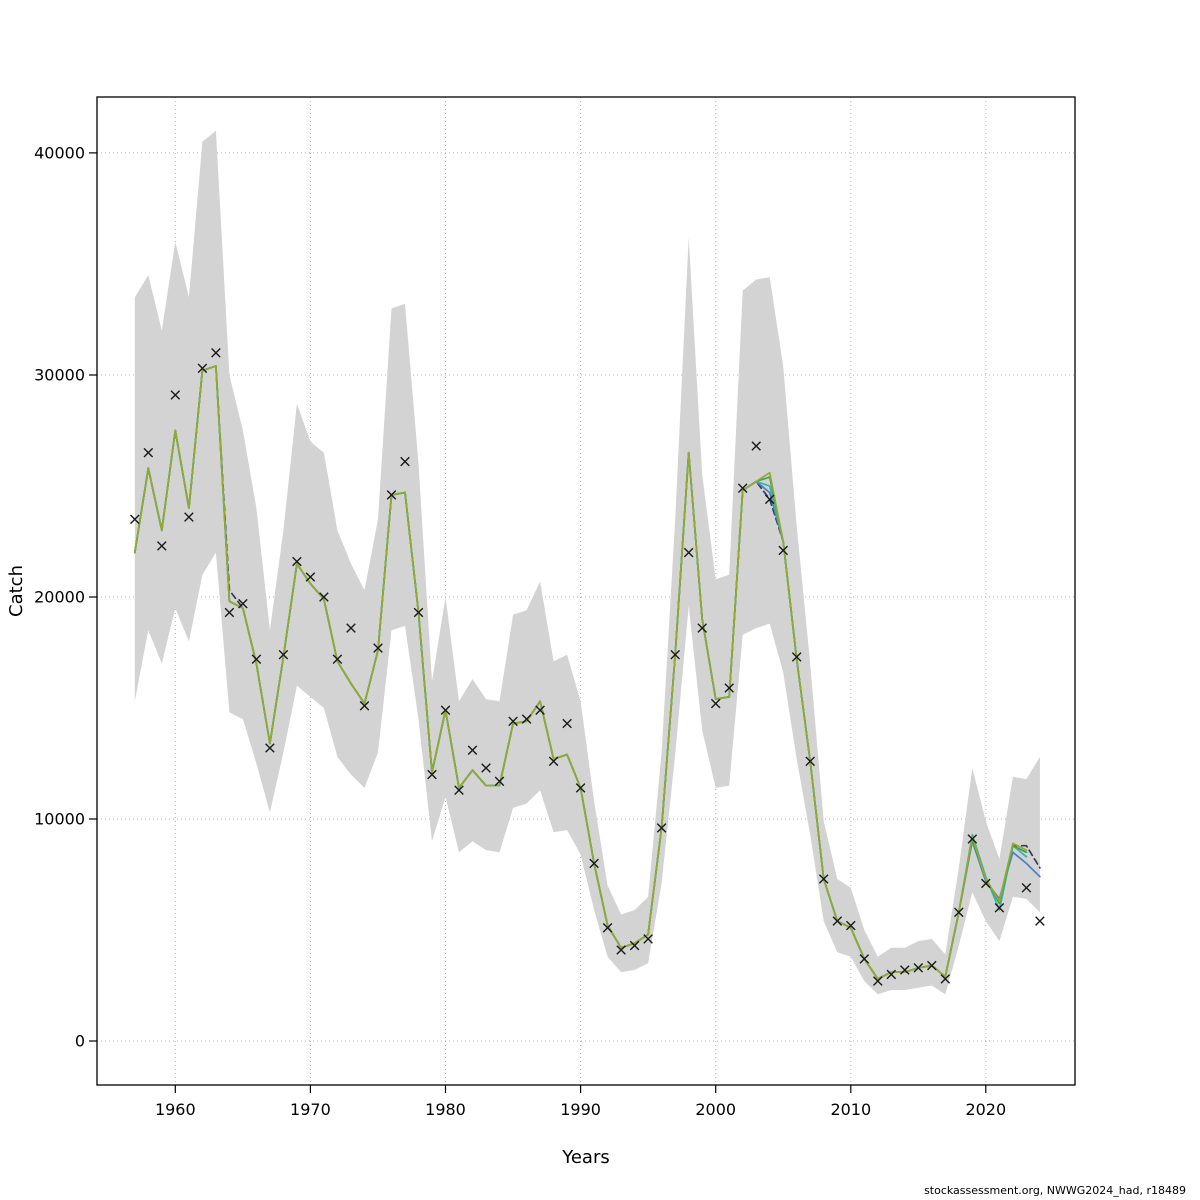 Image resolution: width=1200 pixels, height=1200 pixels. I want to click on y-tick-label: 20000, so click(59, 597).